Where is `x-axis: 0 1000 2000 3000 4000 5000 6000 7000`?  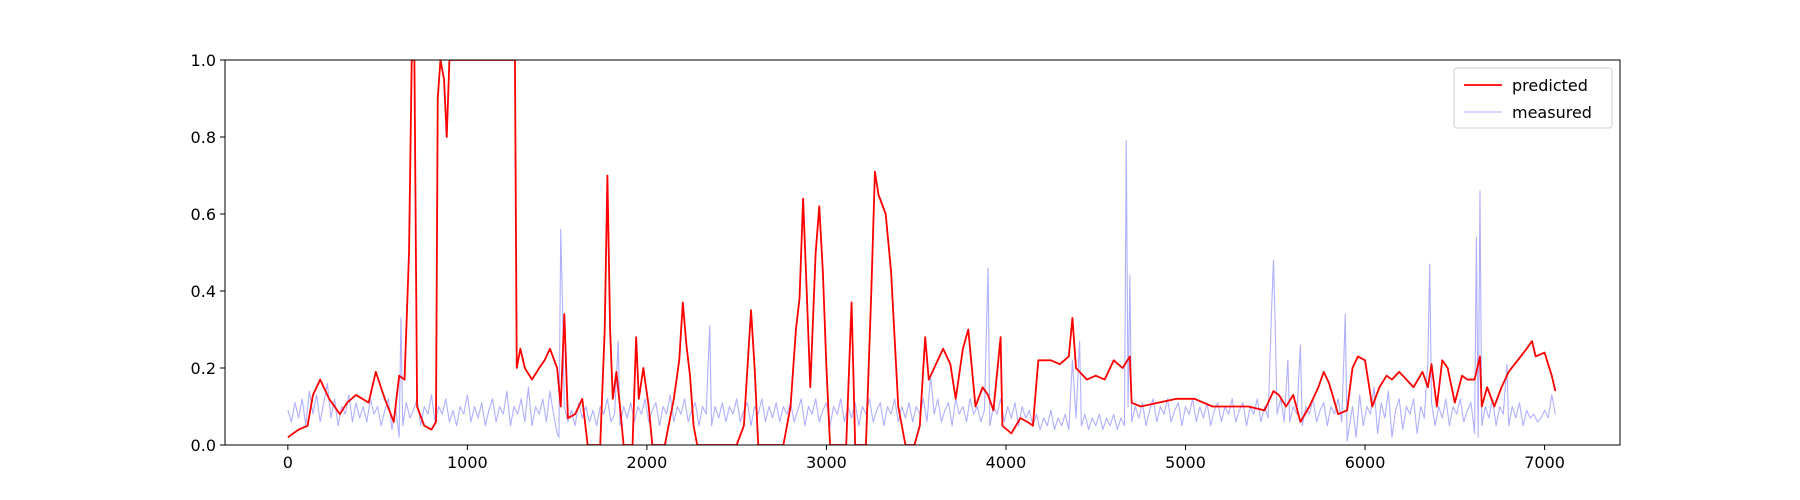 x-axis: 0 1000 2000 3000 4000 5000 6000 7000 is located at coordinates (924, 458).